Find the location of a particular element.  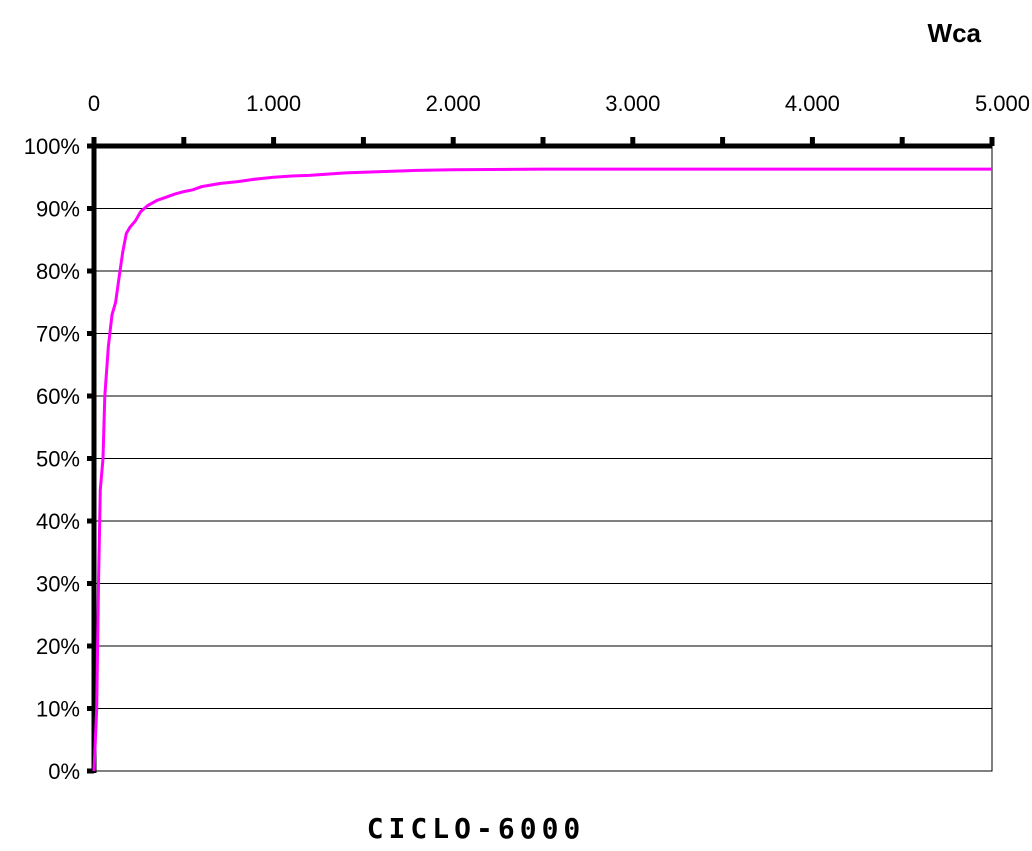

x-tick-label: 1.000 is located at coordinates (273, 103).